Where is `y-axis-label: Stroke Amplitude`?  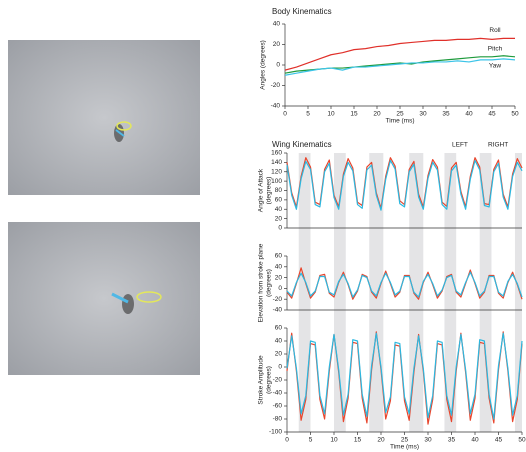
y-axis-label: Stroke Amplitude is located at coordinates (261, 380).